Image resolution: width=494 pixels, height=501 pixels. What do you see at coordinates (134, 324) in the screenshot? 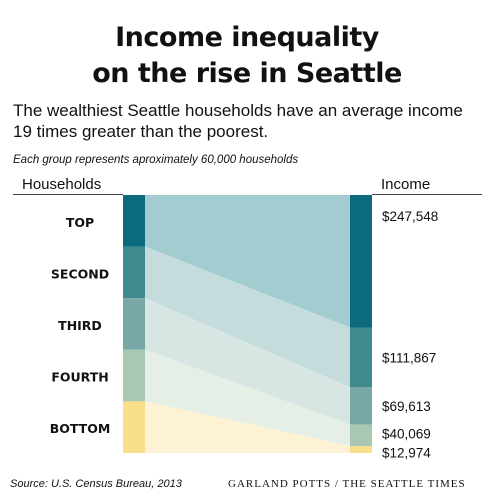
I see `household-segment-third` at bounding box center [134, 324].